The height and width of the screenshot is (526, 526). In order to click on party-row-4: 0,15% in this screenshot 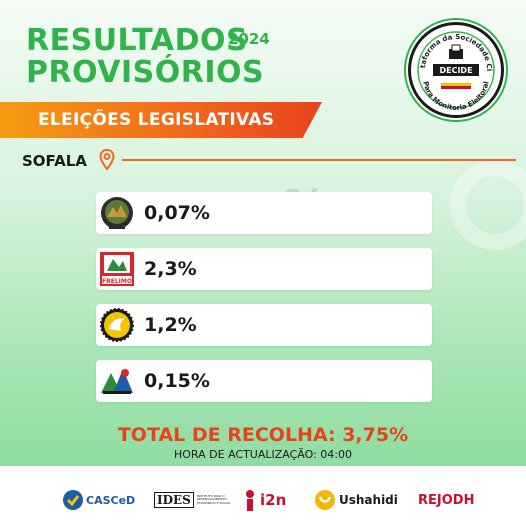, I will do `click(264, 381)`.